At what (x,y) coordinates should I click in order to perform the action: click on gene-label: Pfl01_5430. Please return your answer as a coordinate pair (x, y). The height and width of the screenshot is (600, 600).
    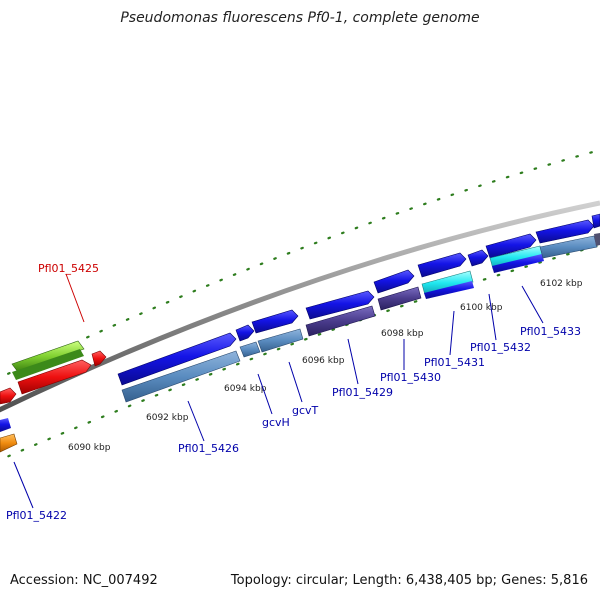
    Looking at the image, I should click on (410, 377).